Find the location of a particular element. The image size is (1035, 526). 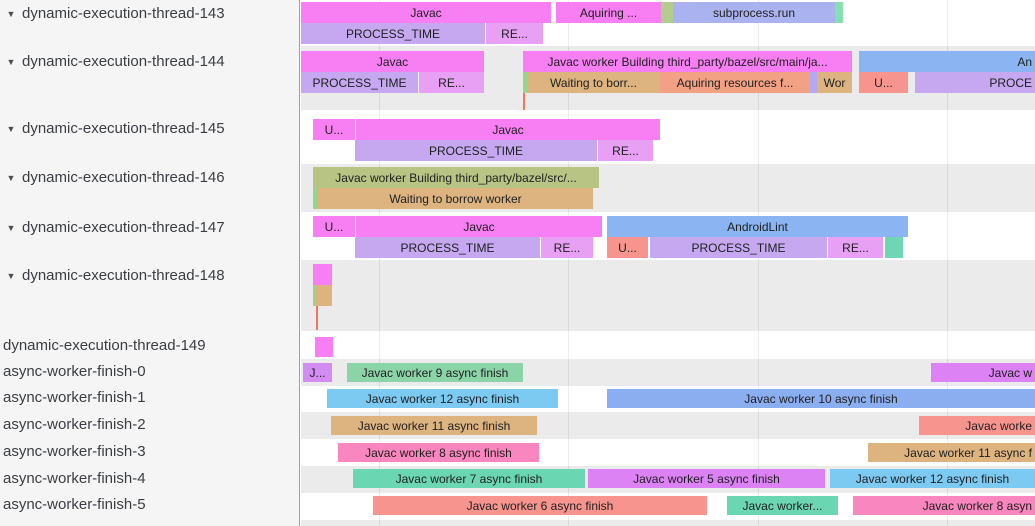

track-name-row-dynamic-execution-thread-144: ▼ dynamic-execution-thread-144 is located at coordinates (149, 62).